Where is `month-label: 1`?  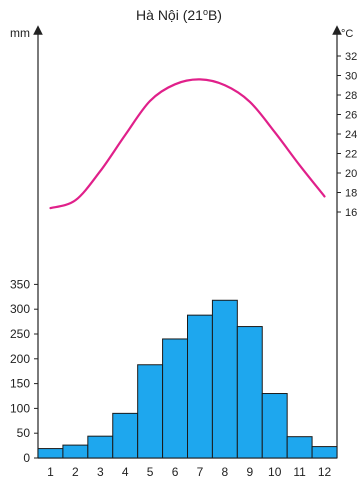
month-label: 1 is located at coordinates (50, 472).